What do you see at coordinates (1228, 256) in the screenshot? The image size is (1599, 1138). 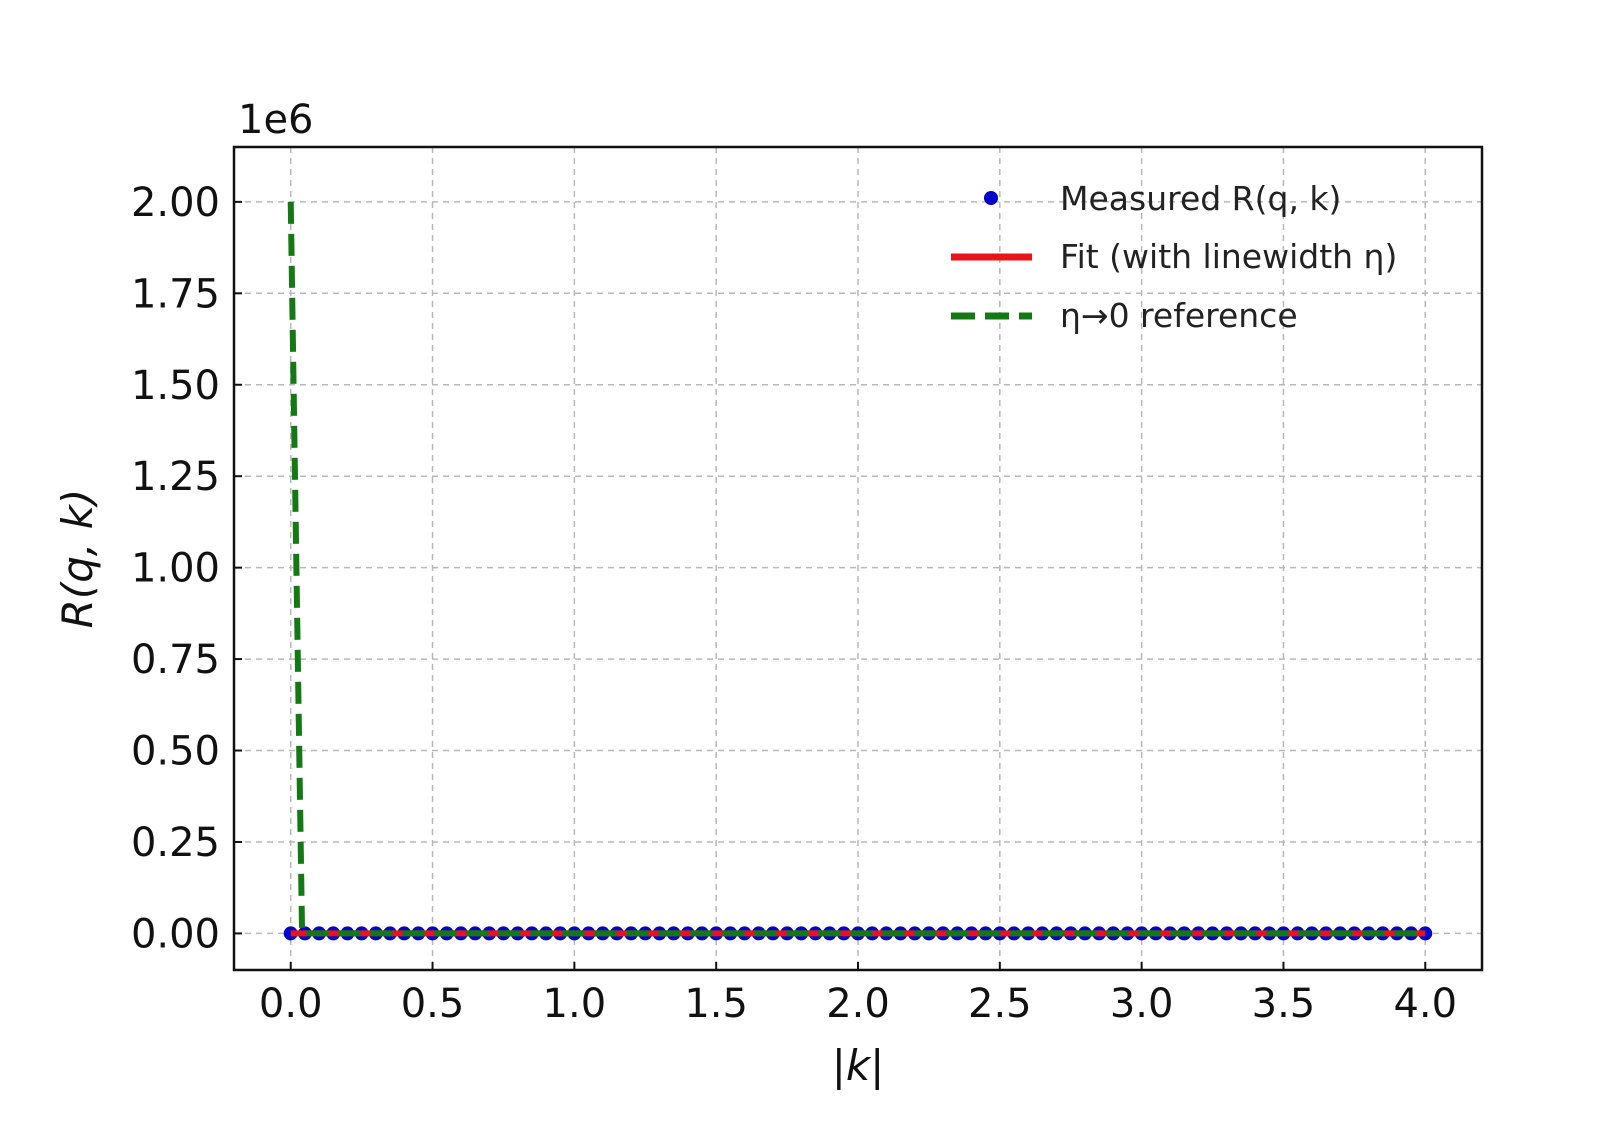 I see `legend-label-fit: Fit (with linewidth η)` at bounding box center [1228, 256].